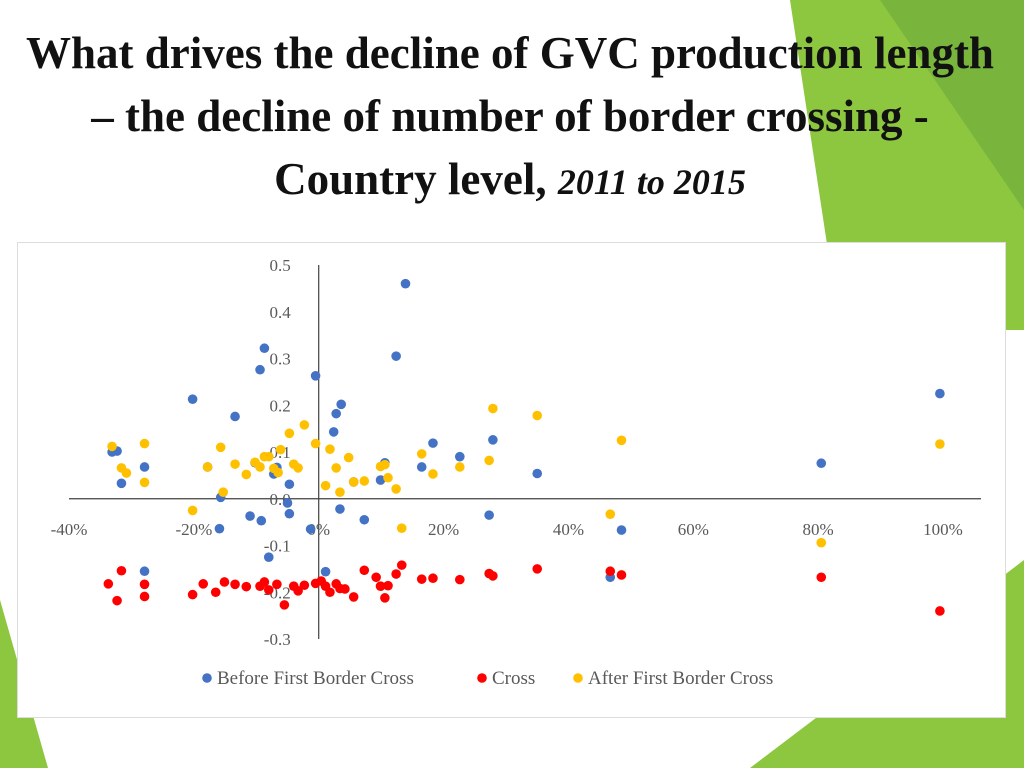 This screenshot has width=1024, height=768. Describe the element at coordinates (693, 529) in the screenshot. I see `x-tick-label: 60%` at that location.